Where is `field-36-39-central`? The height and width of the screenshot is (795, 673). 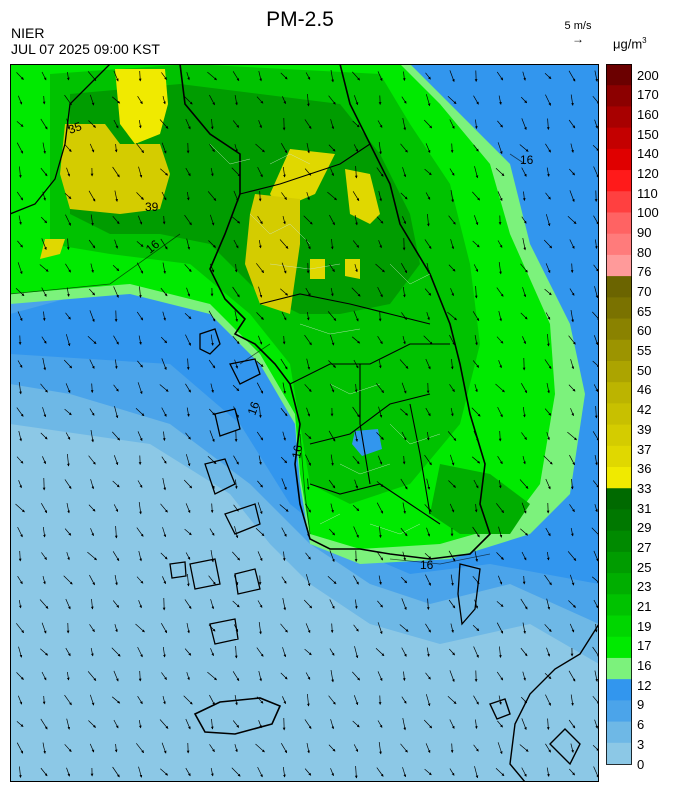
field-36-39-central is located at coordinates (272, 254).